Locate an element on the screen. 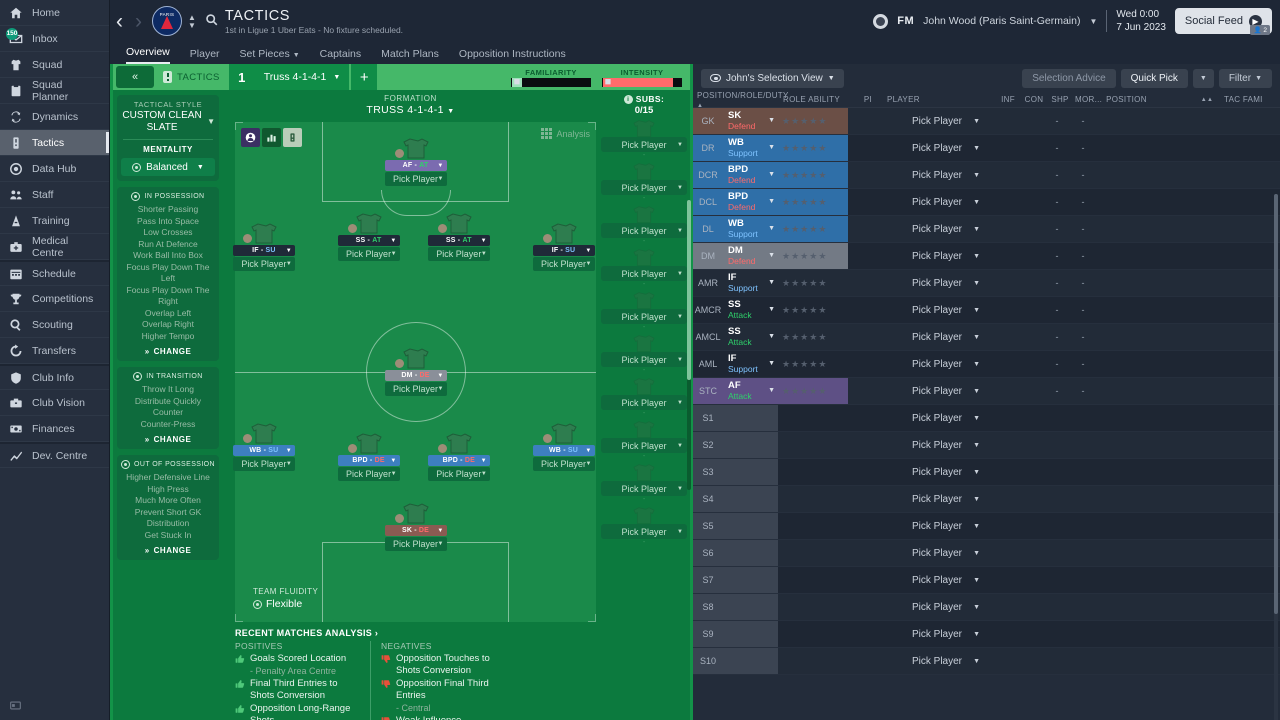 This screenshot has width=1280, height=720. table-row: DL WB Support ▼ ★ ★ ★ ★ ★ Pick Player ▼ - - is located at coordinates (986, 229).